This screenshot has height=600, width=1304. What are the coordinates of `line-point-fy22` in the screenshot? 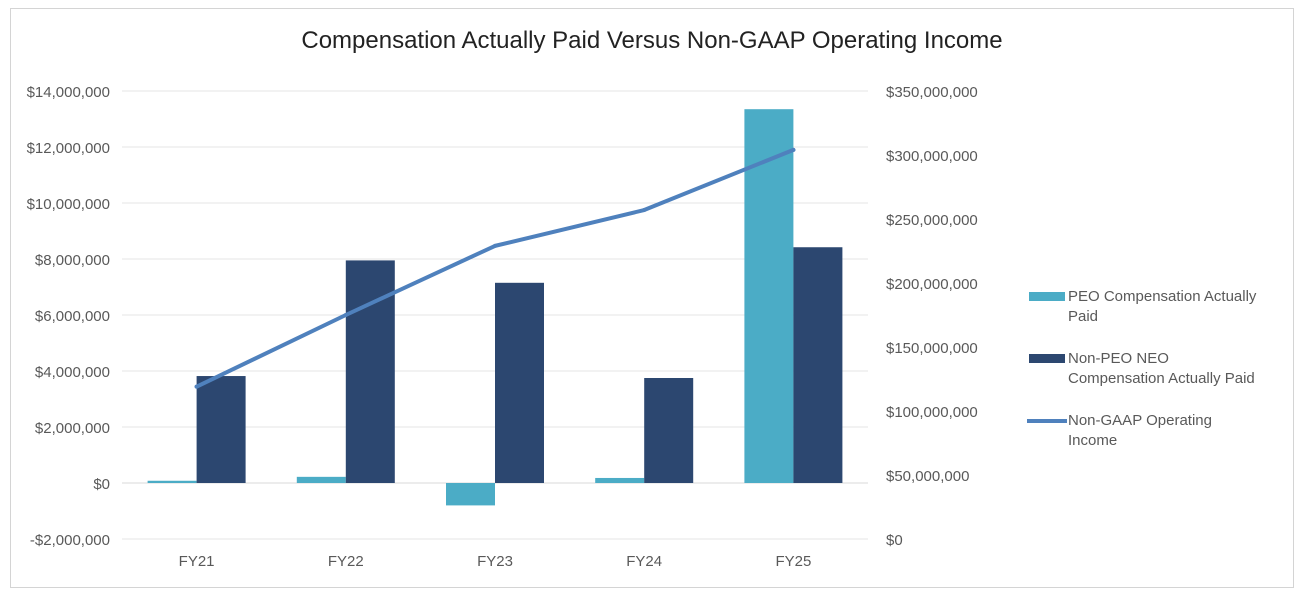 It's located at (345, 315).